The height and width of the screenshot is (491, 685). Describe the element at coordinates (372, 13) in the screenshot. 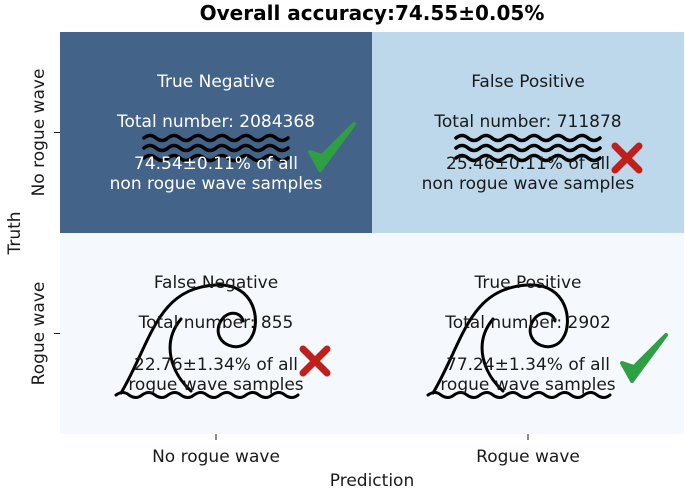

I see `chart-title: Overall accuracy:74.55±0.05%` at that location.